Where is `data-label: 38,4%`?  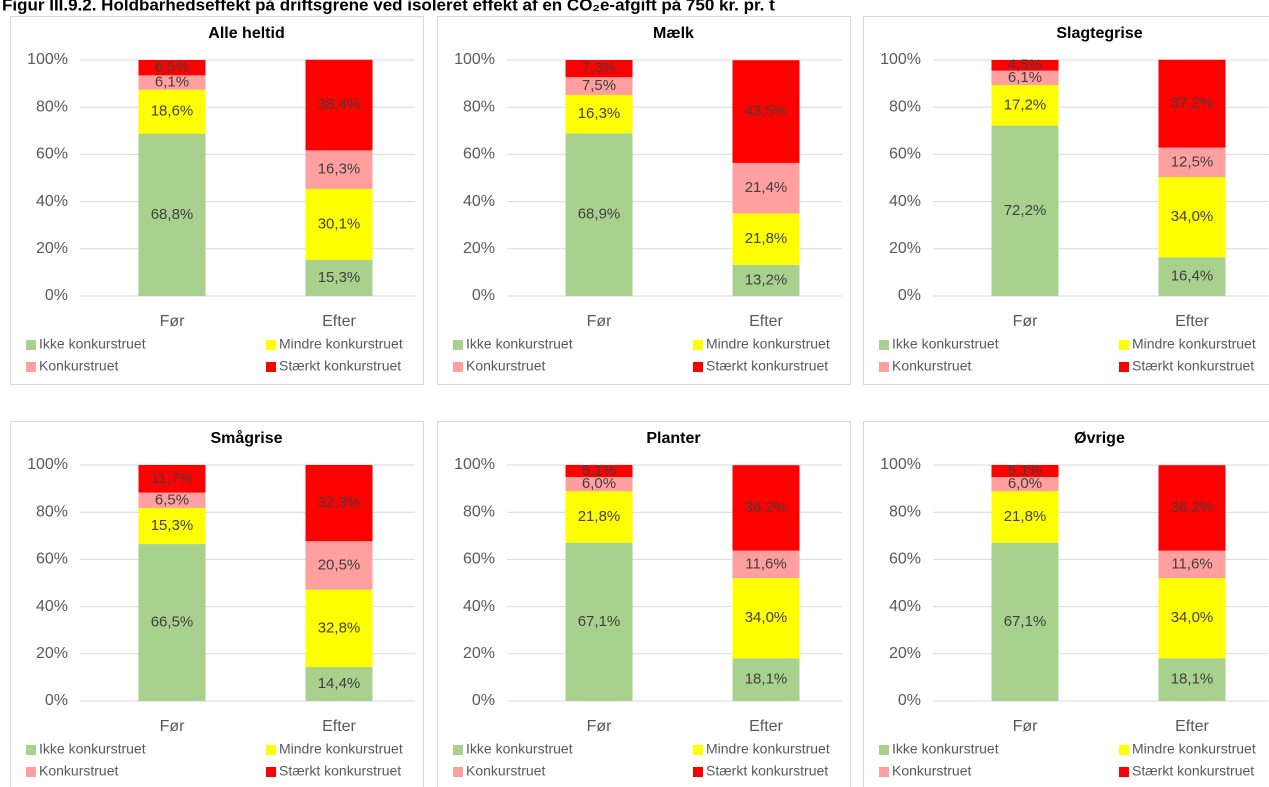
data-label: 38,4% is located at coordinates (339, 104).